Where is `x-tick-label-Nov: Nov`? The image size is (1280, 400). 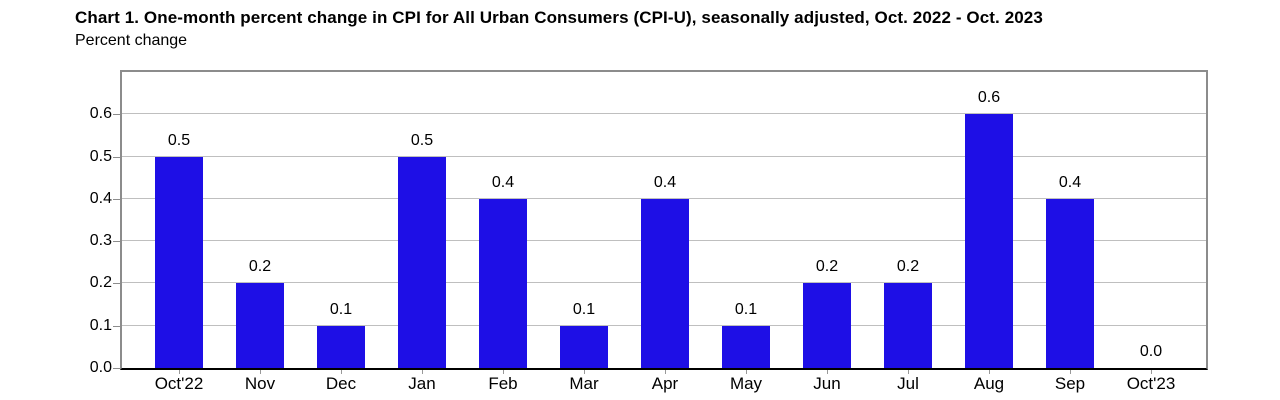 x-tick-label-Nov: Nov is located at coordinates (260, 383).